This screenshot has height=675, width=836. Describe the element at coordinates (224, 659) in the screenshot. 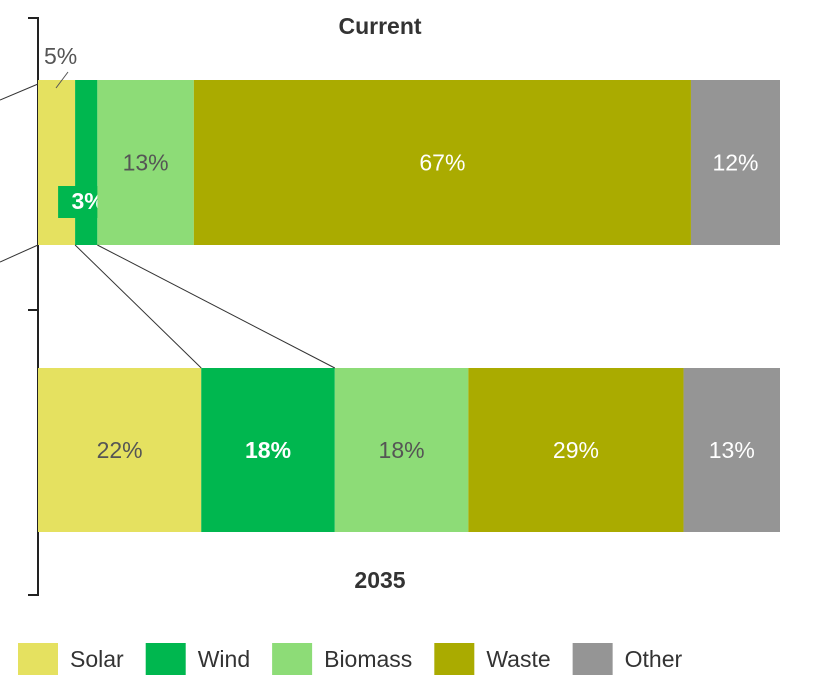

I see `legend-label: Wind` at that location.